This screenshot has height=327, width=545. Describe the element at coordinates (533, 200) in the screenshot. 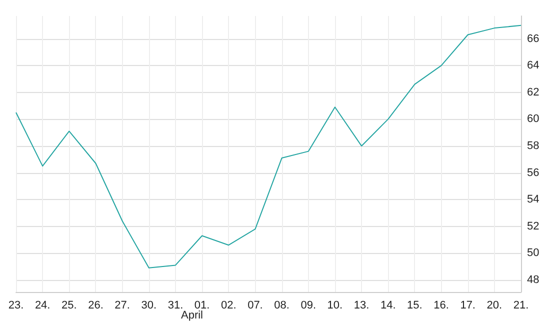

I see `y-tick-label: 54` at that location.